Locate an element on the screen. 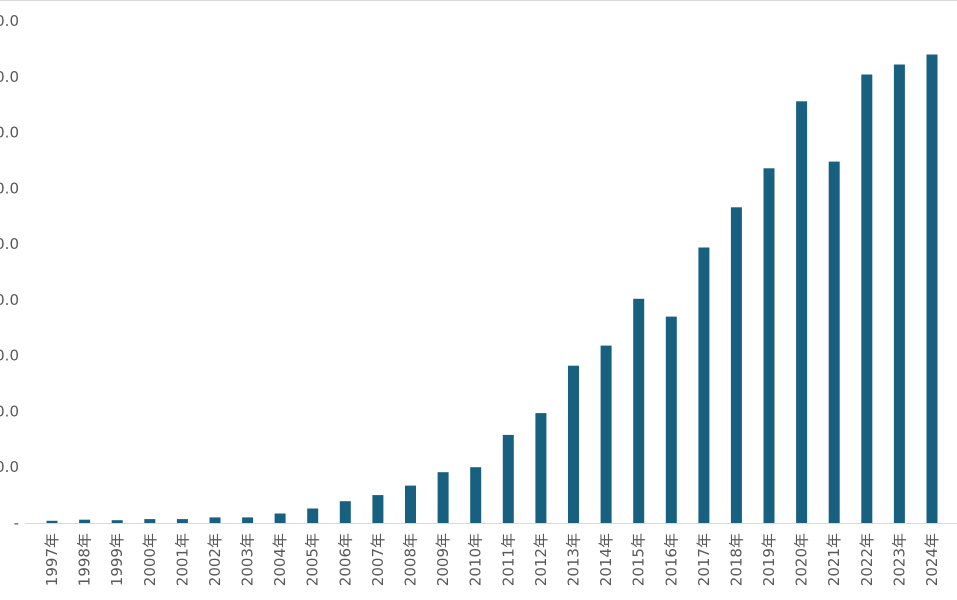 The image size is (957, 600). x-tick-label: 2019年 is located at coordinates (769, 559).